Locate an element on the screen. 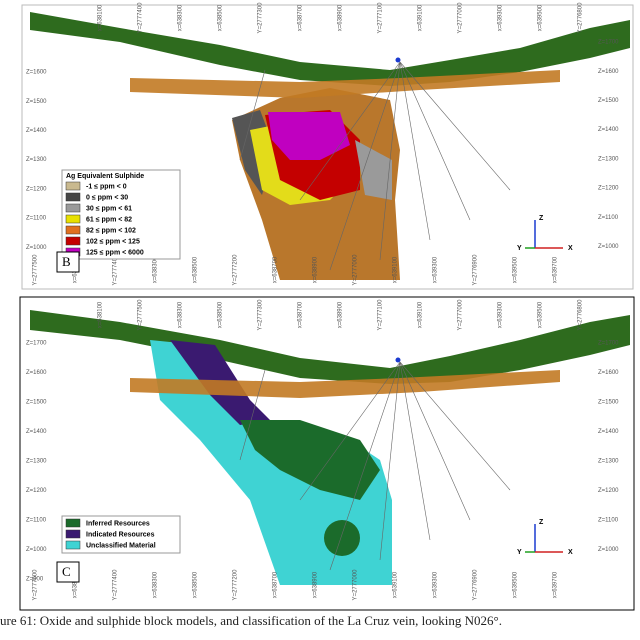 Image resolution: width=640 pixels, height=640 pixels. legend-label: Indicated Resources is located at coordinates (120, 534).